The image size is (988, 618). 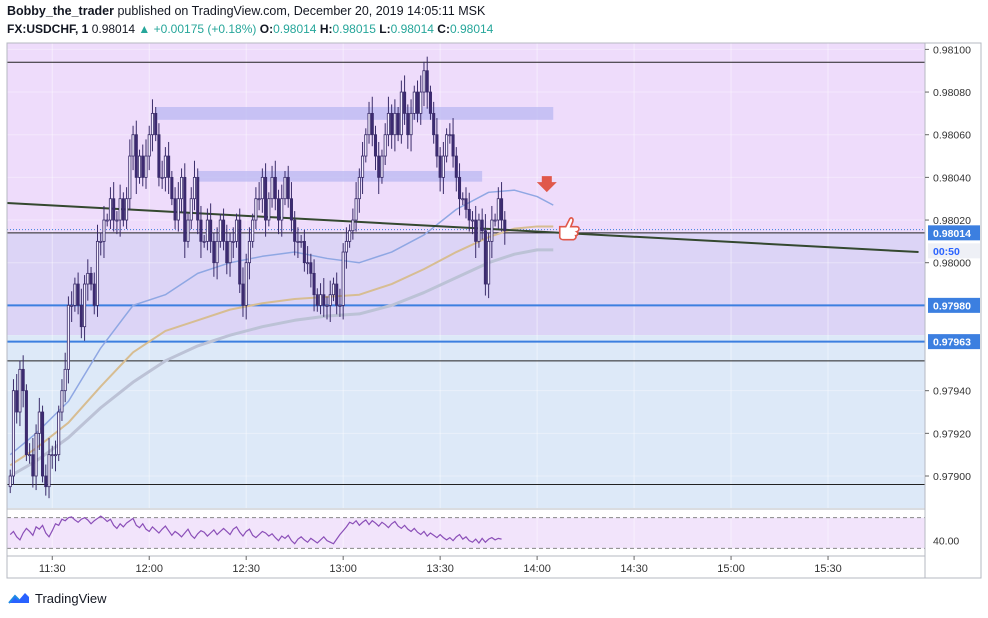 What do you see at coordinates (60, 11) in the screenshot?
I see `author-name: Bobby_the_trader` at bounding box center [60, 11].